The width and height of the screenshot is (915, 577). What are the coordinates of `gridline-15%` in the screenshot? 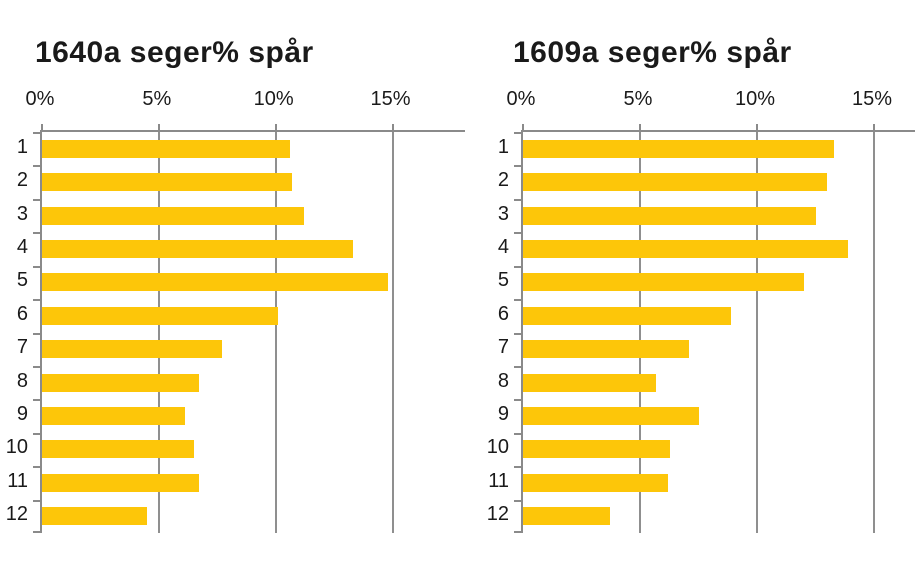 It's located at (874, 332).